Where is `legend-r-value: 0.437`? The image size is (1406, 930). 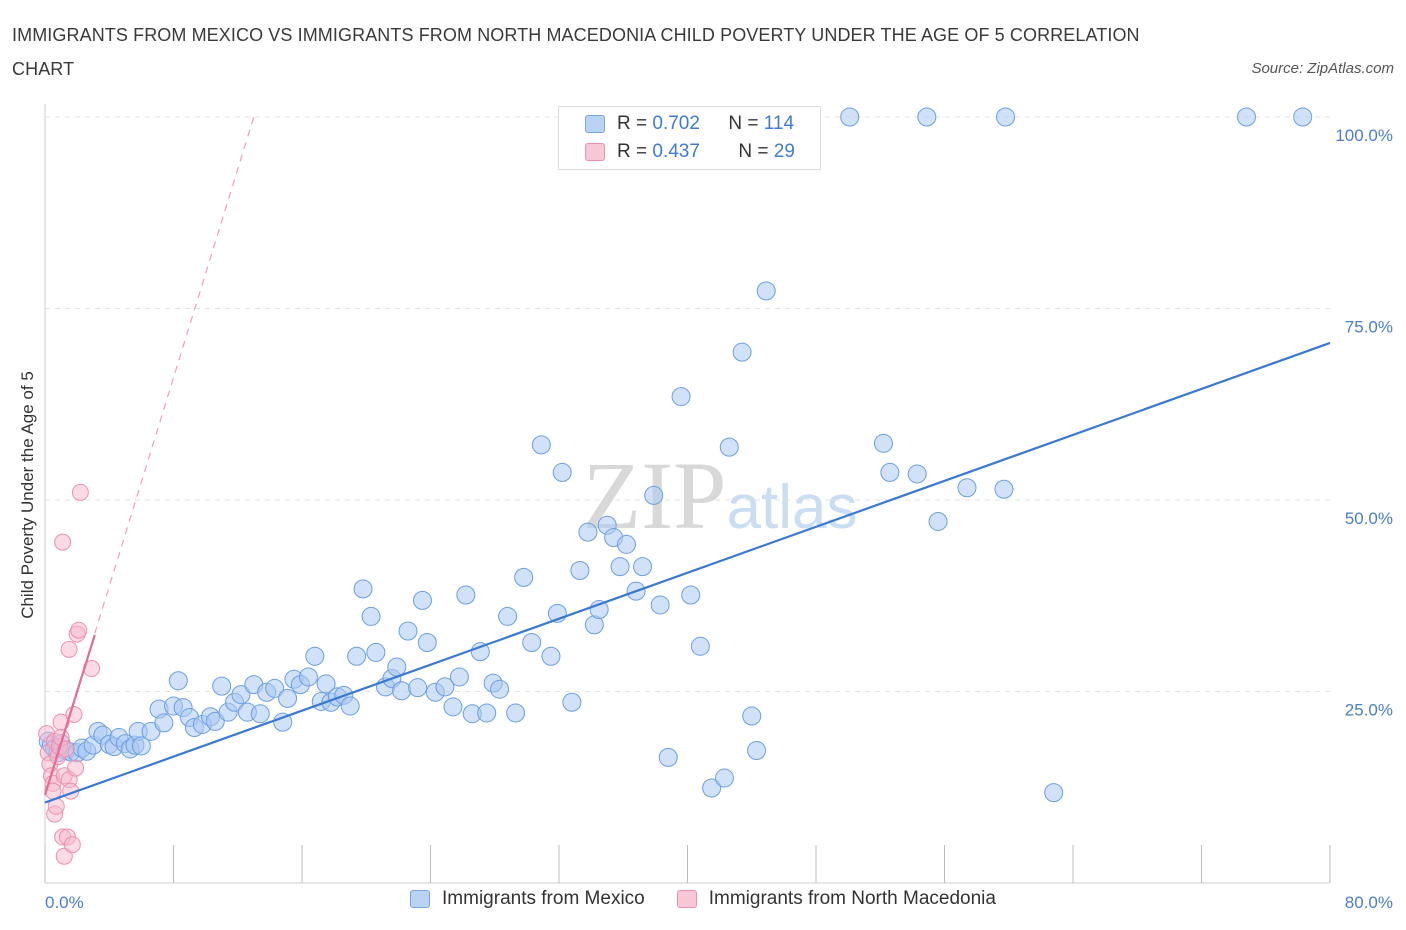 legend-r-value: 0.437 is located at coordinates (676, 151).